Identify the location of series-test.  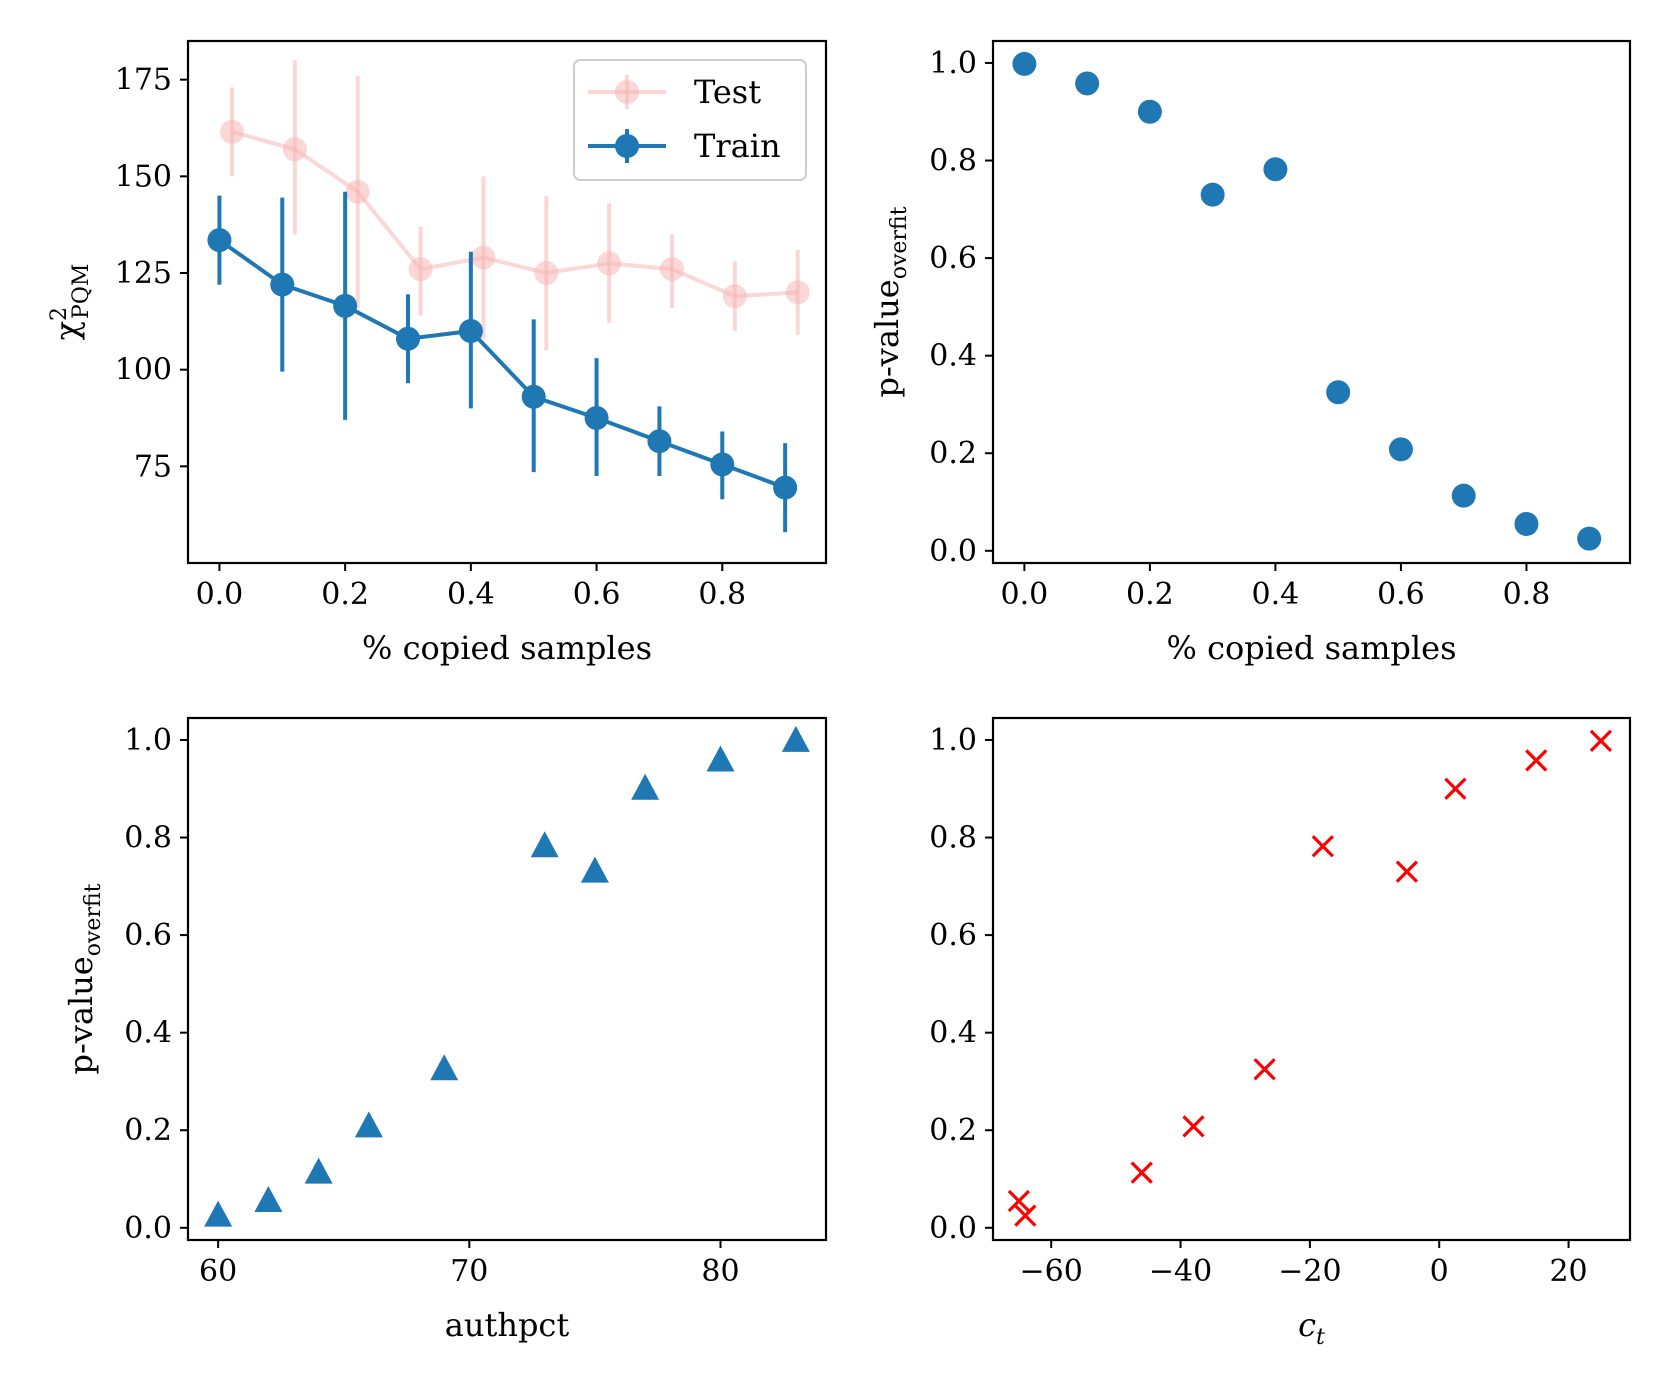
(515, 205).